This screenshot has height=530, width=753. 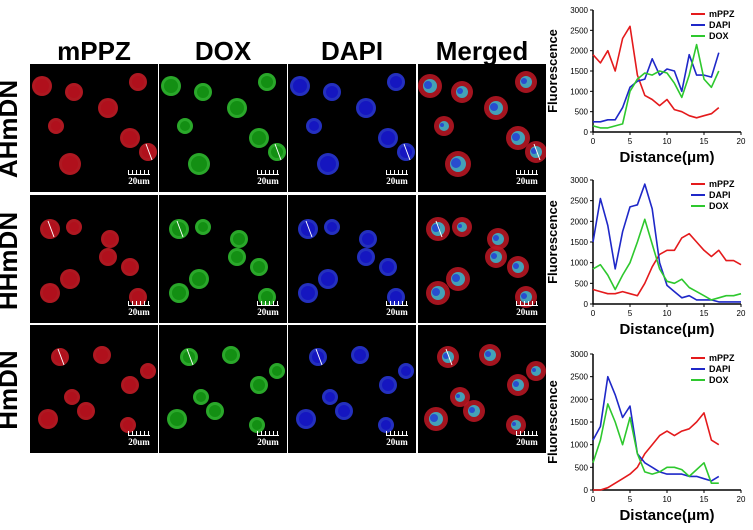 What do you see at coordinates (11, 129) in the screenshot?
I see `row-label-ahmdn: AHmDN` at bounding box center [11, 129].